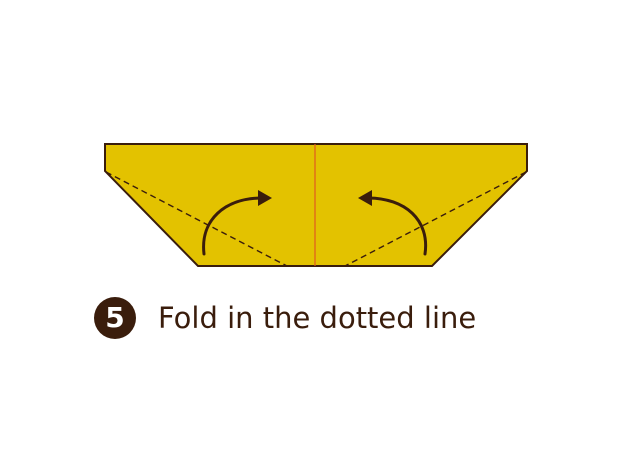  Describe the element at coordinates (365, 198) in the screenshot. I see `right-arrowhead-icon` at that location.